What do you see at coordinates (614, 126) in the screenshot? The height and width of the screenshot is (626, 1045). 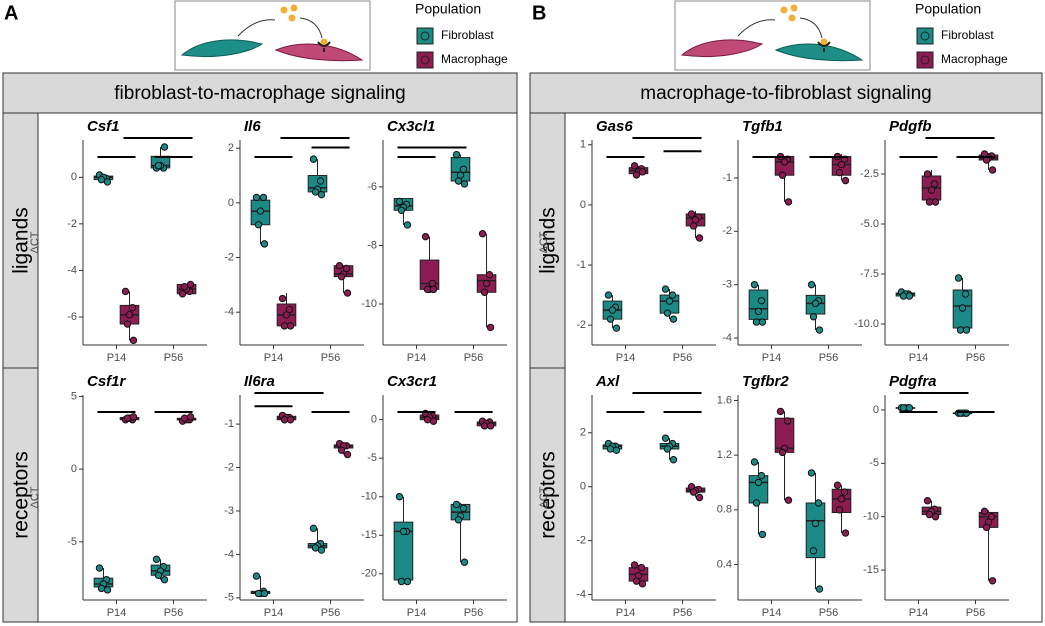 I see `chart-title: Gas6` at bounding box center [614, 126].